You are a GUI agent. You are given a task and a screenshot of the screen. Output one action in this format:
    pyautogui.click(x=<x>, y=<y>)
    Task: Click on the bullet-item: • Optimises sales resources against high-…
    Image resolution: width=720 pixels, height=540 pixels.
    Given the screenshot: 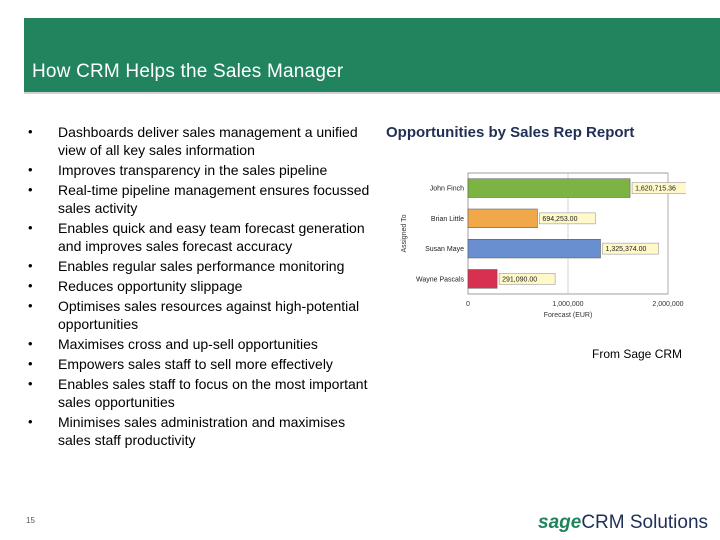 What is the action you would take?
    pyautogui.click(x=203, y=315)
    